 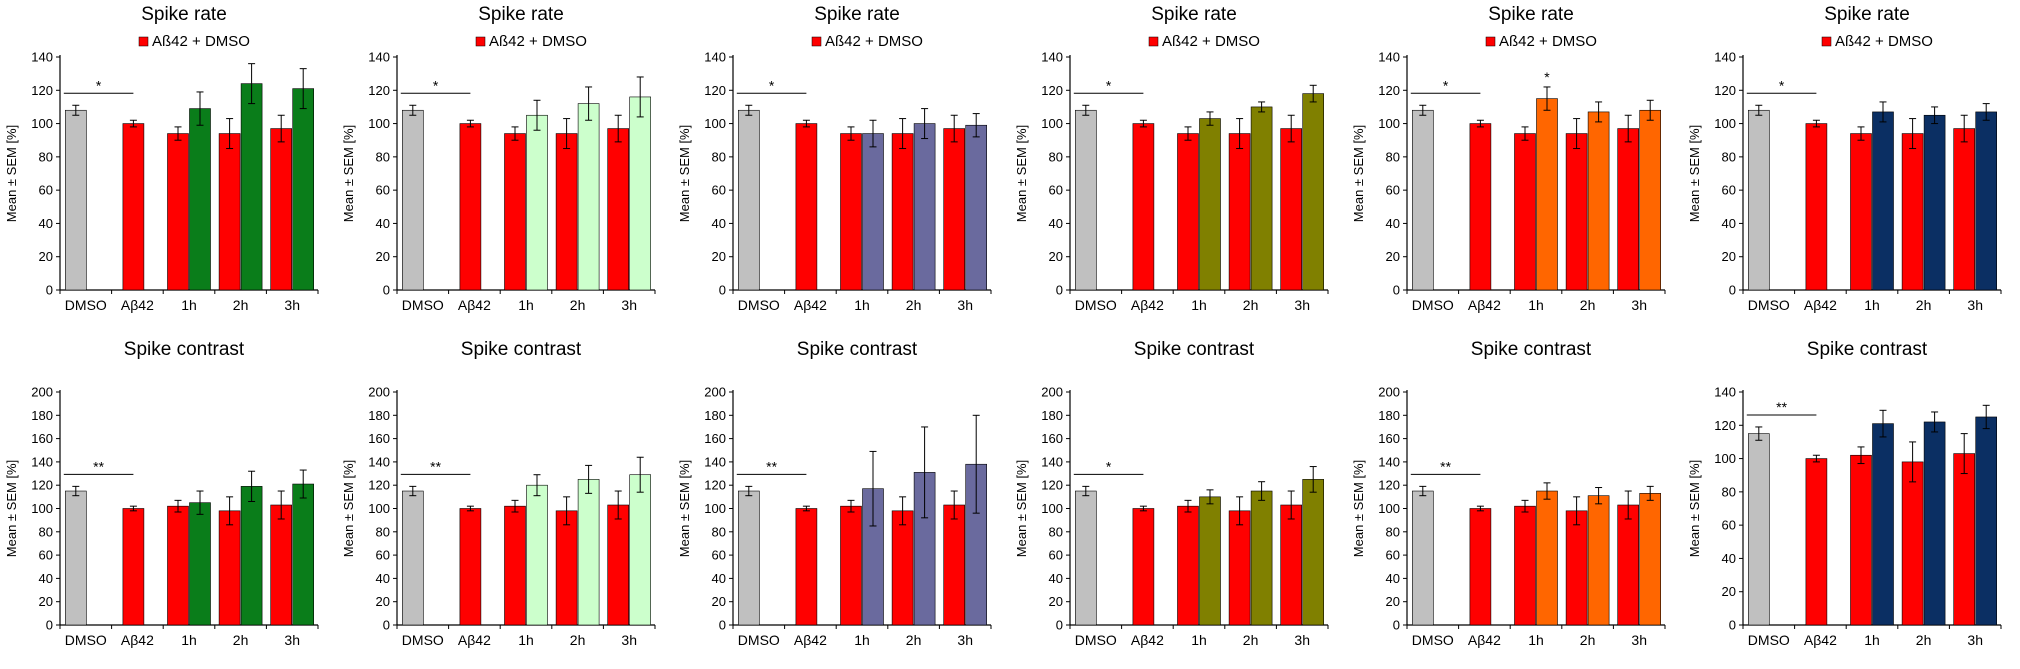 What do you see at coordinates (1867, 349) in the screenshot?
I see `chart-title: Spike contrast` at bounding box center [1867, 349].